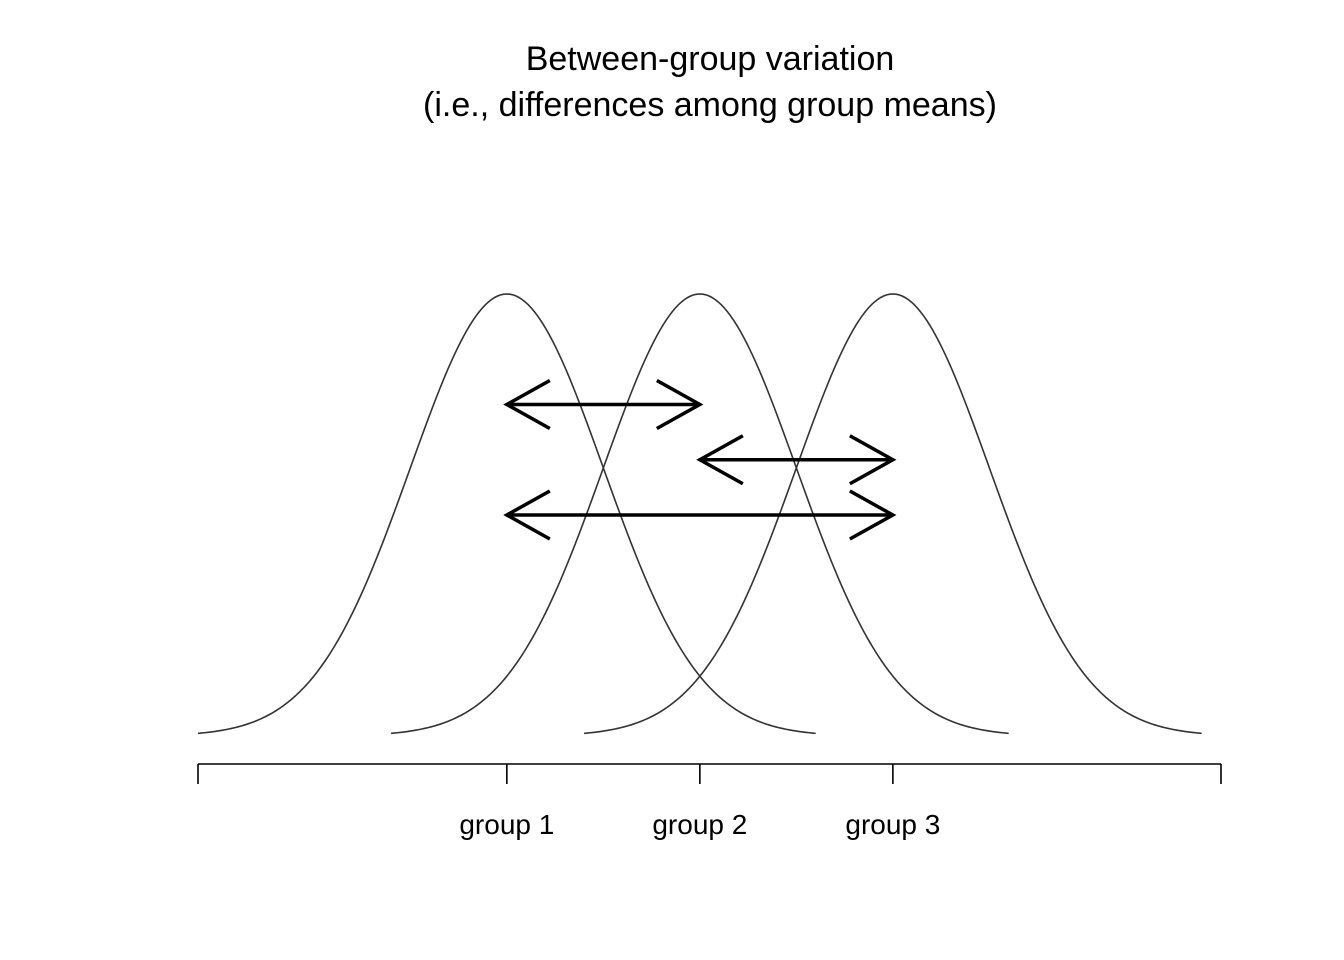 Image resolution: width=1344 pixels, height=960 pixels. Describe the element at coordinates (892, 824) in the screenshot. I see `x-tick-label-3: group 3` at that location.